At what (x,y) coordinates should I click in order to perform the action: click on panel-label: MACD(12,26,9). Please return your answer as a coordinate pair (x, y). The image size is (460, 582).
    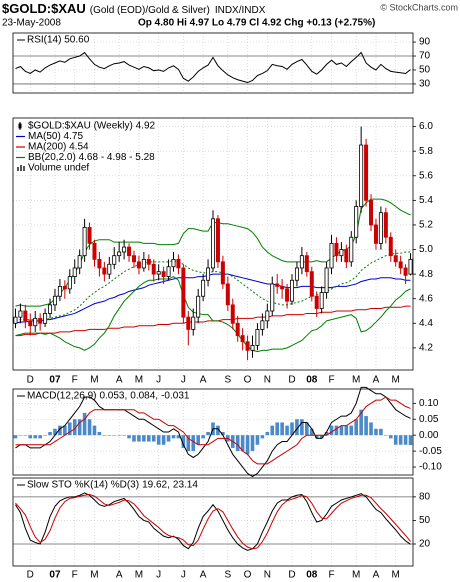
    Looking at the image, I should click on (61, 396).